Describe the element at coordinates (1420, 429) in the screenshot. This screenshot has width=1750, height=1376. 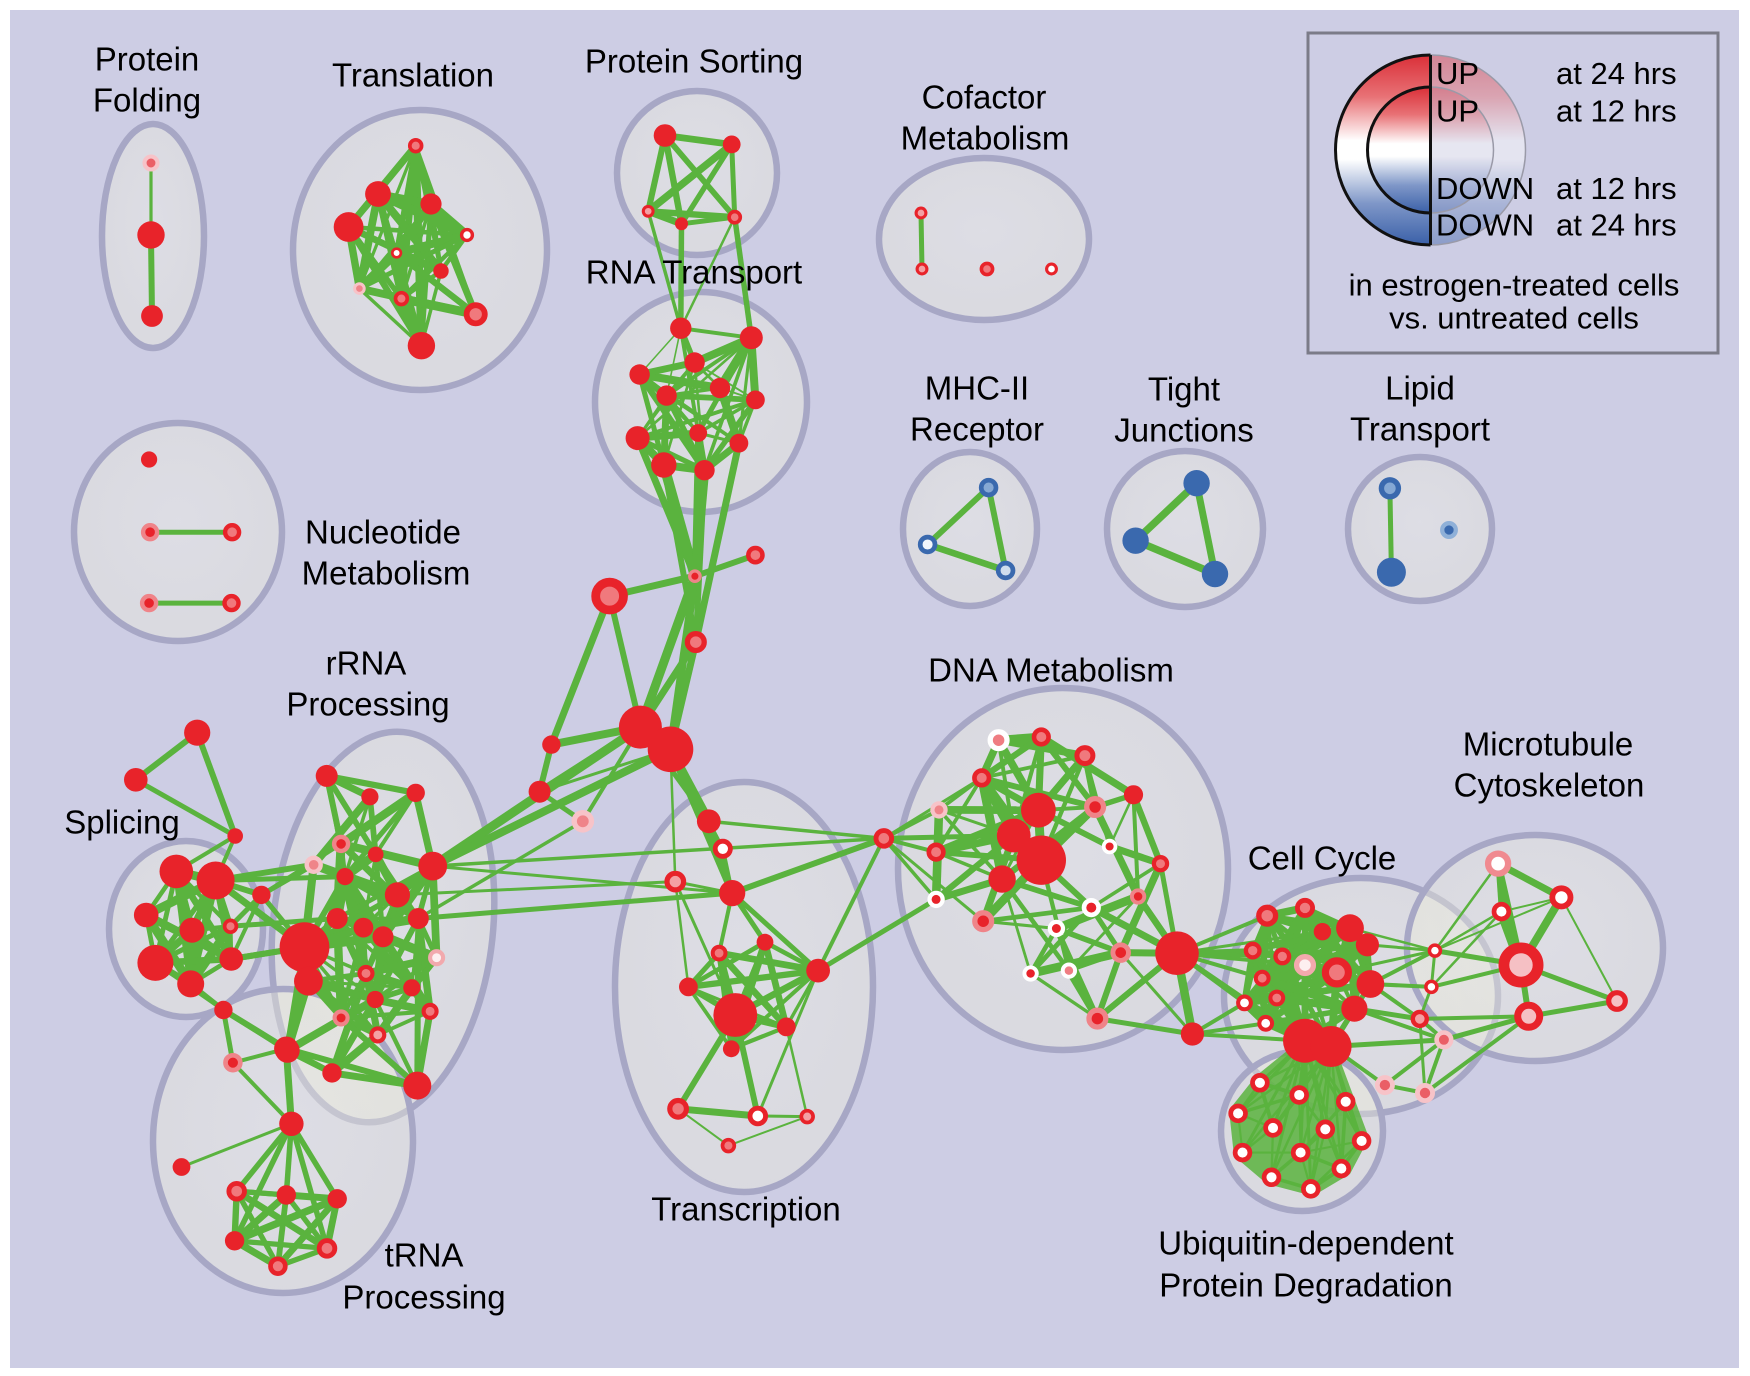
I see `svg-text: Transport` at that location.